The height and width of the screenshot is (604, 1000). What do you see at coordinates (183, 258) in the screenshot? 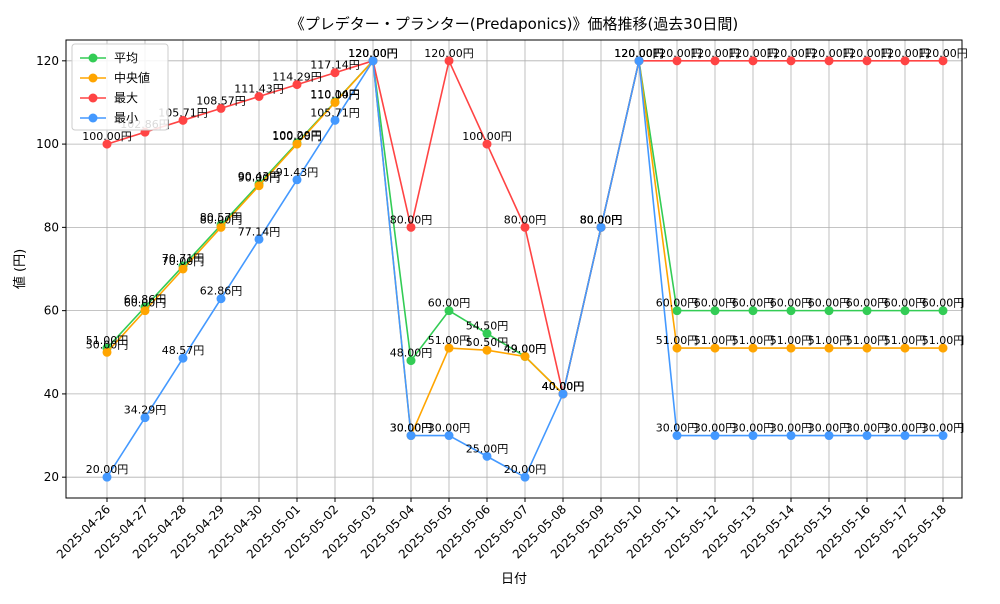
I see `data-label: 70.71円` at bounding box center [183, 258].